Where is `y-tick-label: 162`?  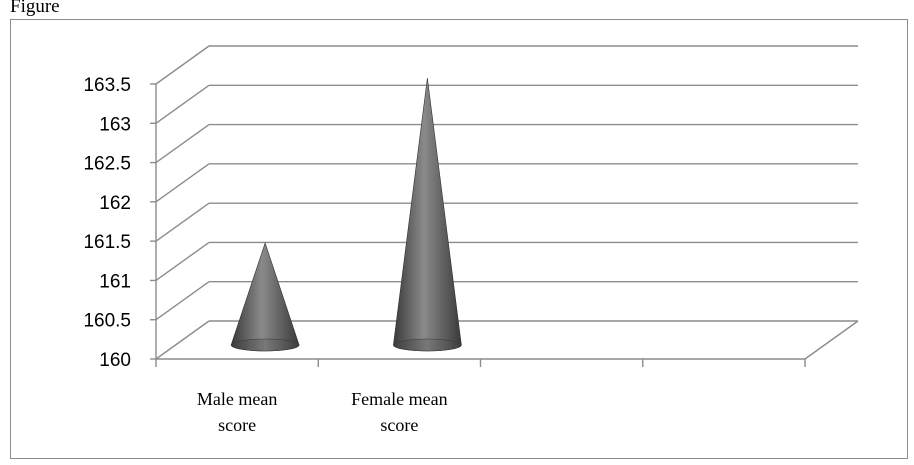 y-tick-label: 162 is located at coordinates (115, 203).